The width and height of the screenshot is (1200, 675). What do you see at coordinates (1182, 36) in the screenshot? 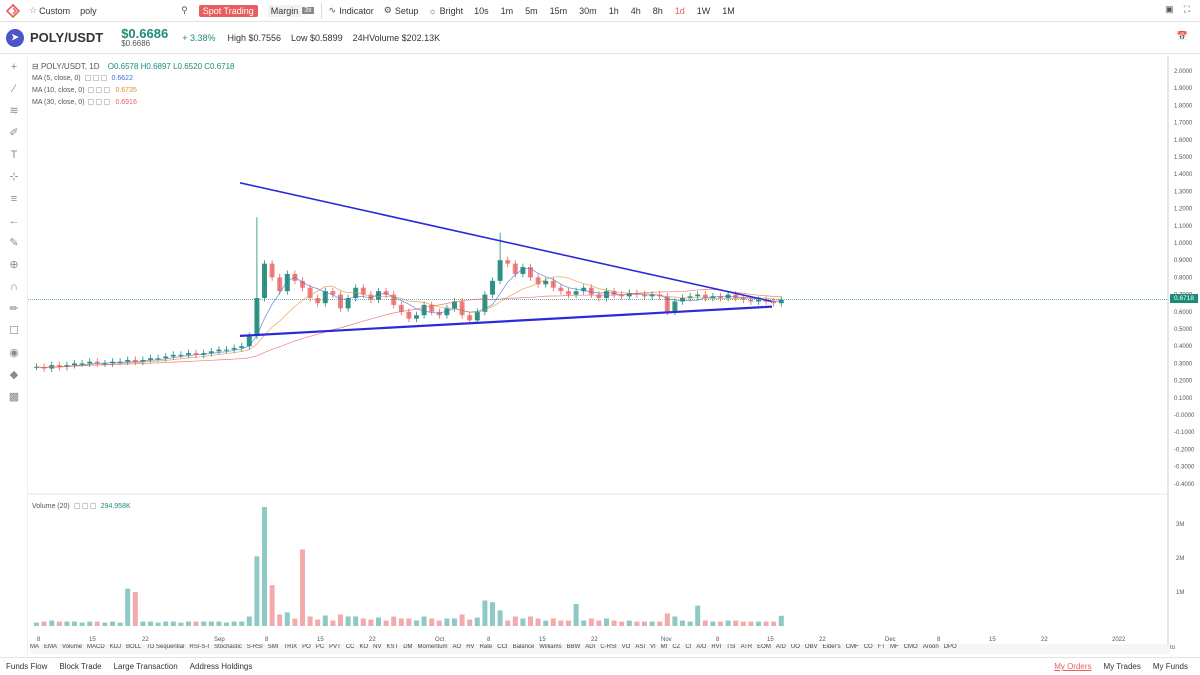
I see `calendar-icon: 📅` at bounding box center [1182, 36].